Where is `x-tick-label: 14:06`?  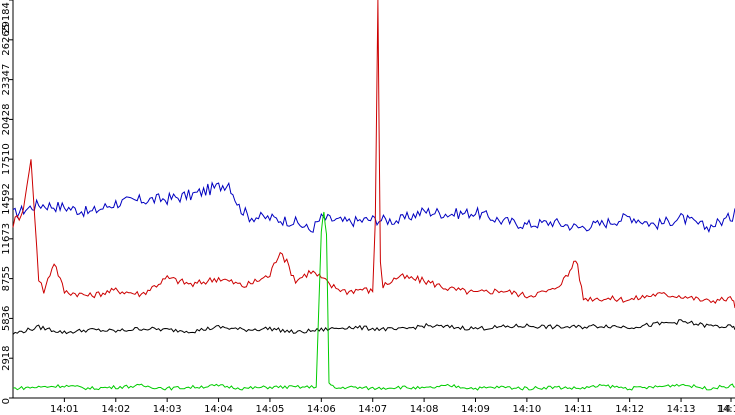
x-tick-label: 14:06 is located at coordinates (321, 409).